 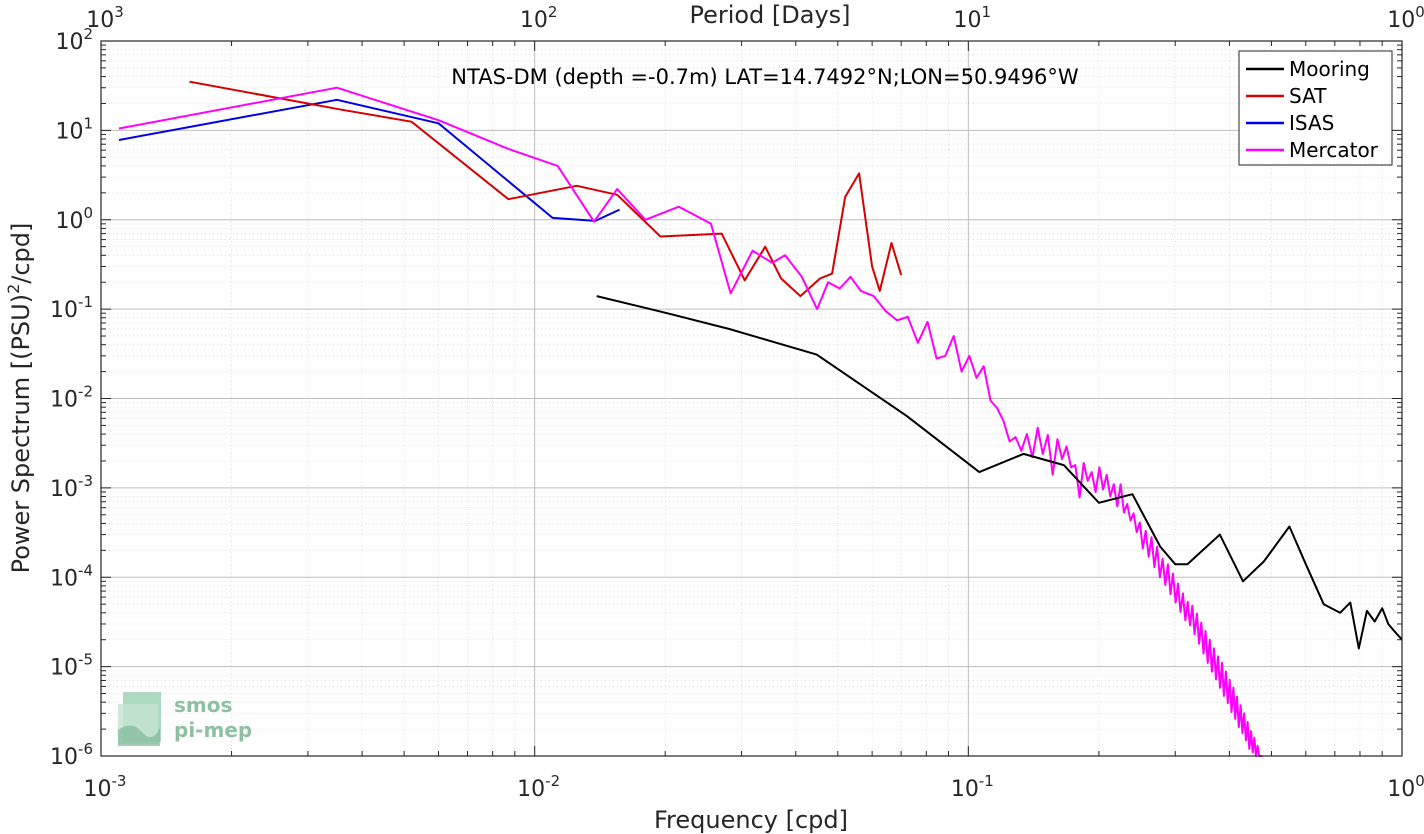 I want to click on logo-line2: pi-mep, so click(x=213, y=730).